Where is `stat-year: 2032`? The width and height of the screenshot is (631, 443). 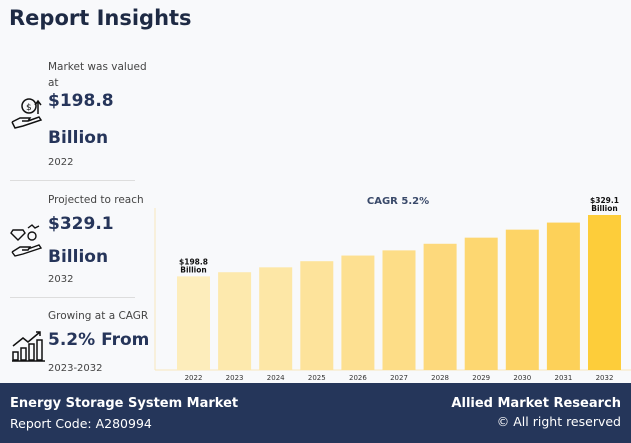 stat-year: 2032 is located at coordinates (61, 279).